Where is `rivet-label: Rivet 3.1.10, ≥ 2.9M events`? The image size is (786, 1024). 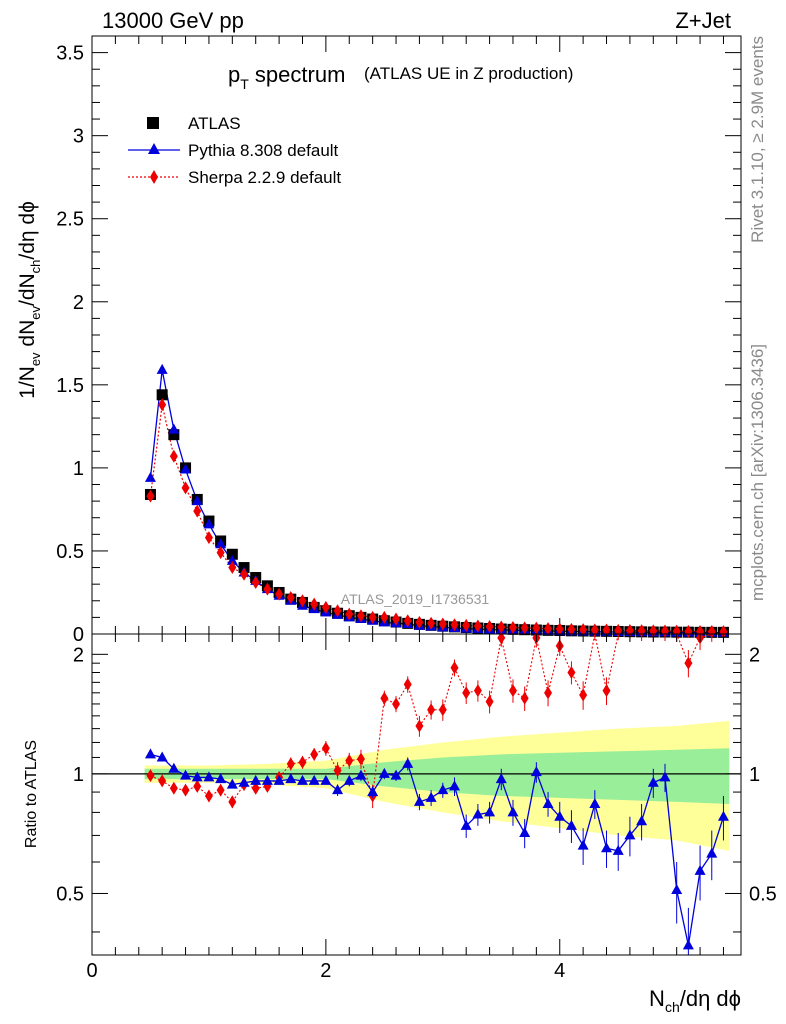 rivet-label: Rivet 3.1.10, ≥ 2.9M events is located at coordinates (757, 139).